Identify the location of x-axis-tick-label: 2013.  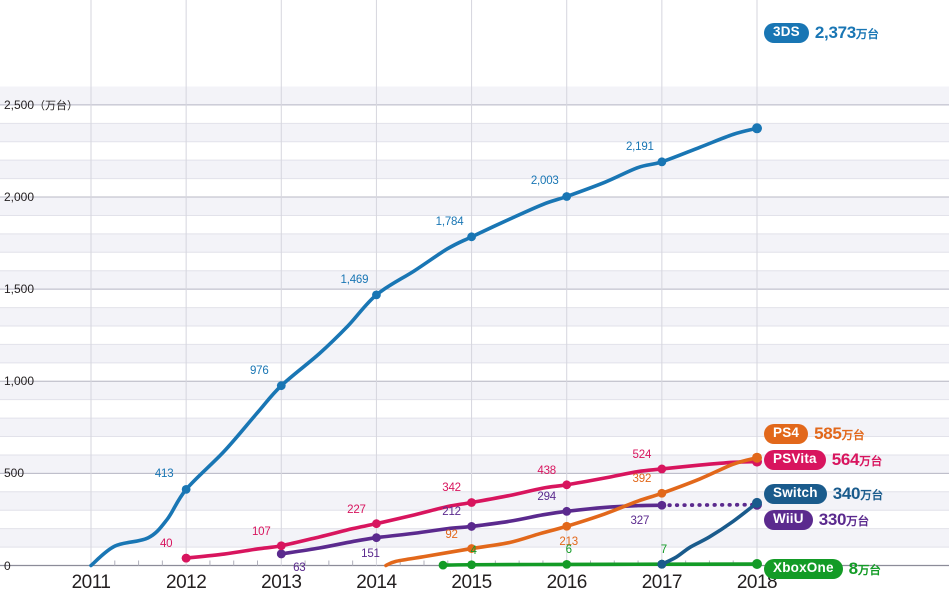
(281, 582).